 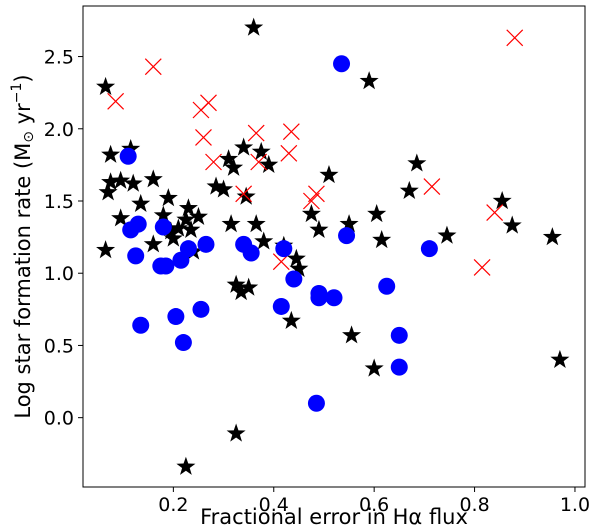 I want to click on y-axis-label-close: ), so click(x=23, y=78).